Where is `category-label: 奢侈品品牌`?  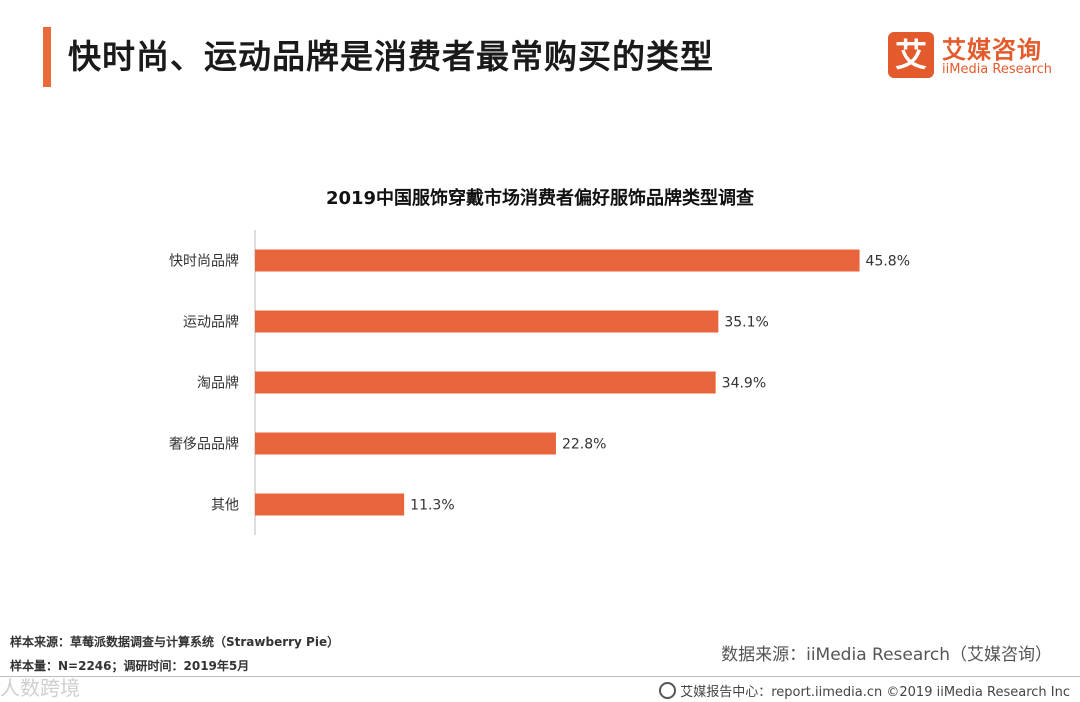
category-label: 奢侈品品牌 is located at coordinates (204, 444).